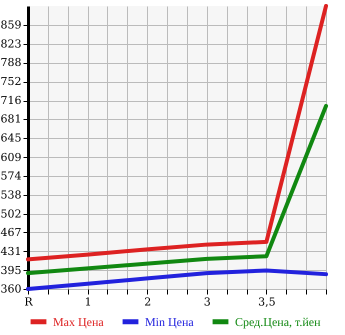 The width and height of the screenshot is (345, 335). Describe the element at coordinates (11, 289) in the screenshot. I see `y-tick-label: 360` at that location.